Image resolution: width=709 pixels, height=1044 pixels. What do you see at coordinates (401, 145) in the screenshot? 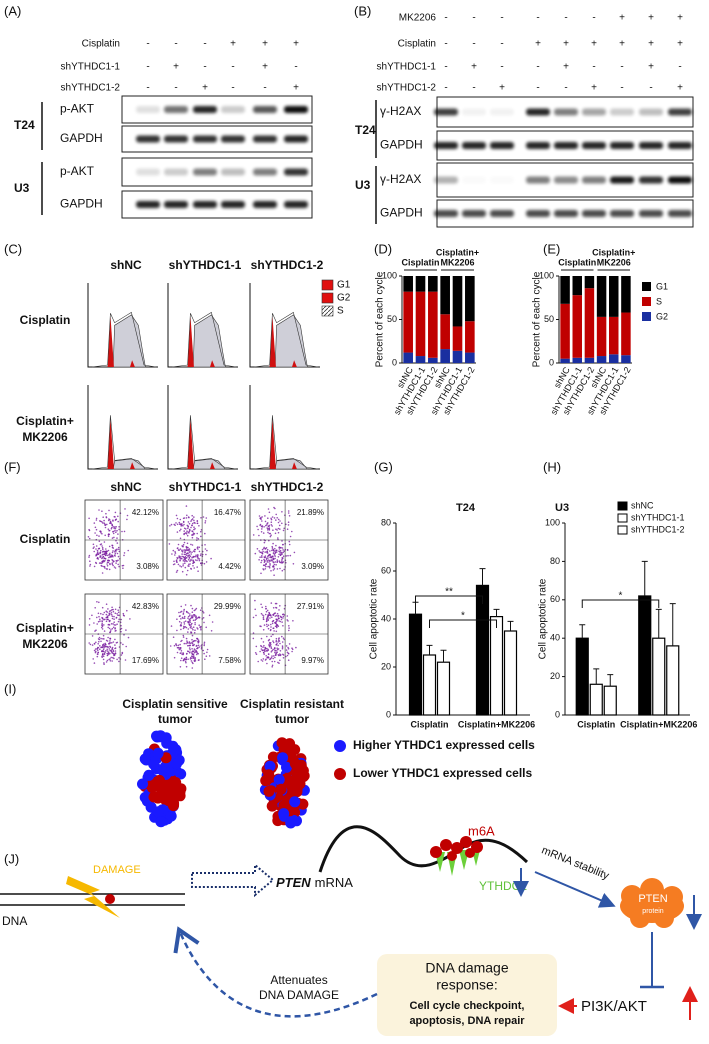
I see `blot-label: GAPDH` at bounding box center [401, 145].